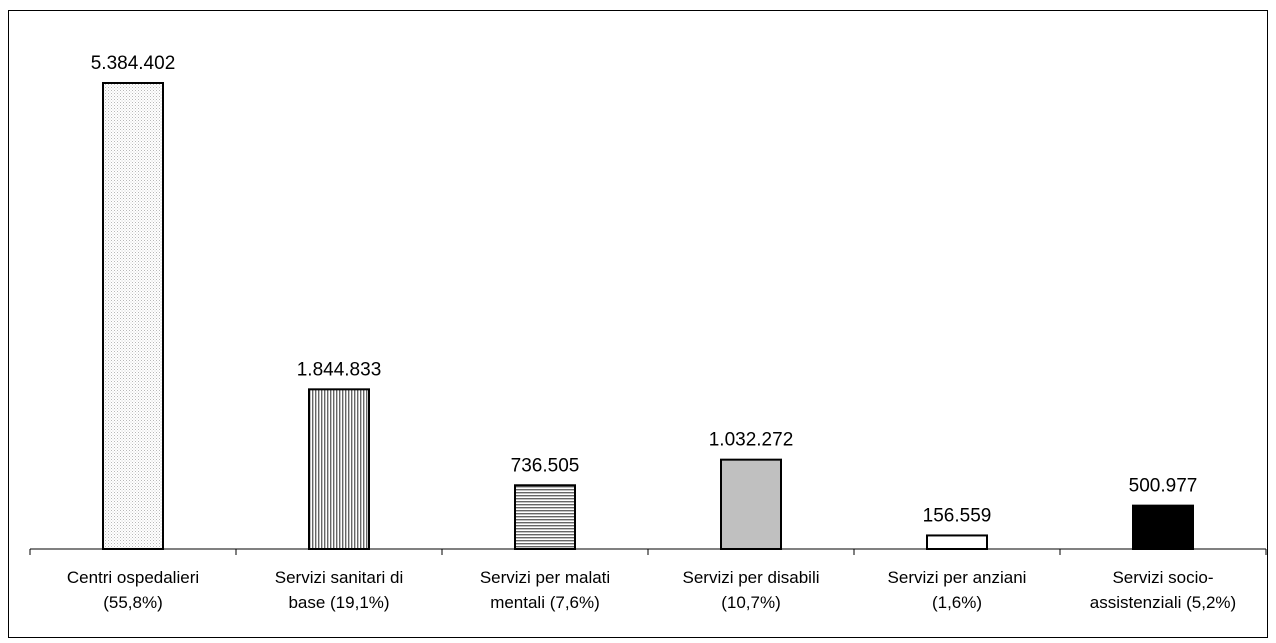  I want to click on category-label-3: Servizi per malati mentali (7,6%), so click(545, 590).